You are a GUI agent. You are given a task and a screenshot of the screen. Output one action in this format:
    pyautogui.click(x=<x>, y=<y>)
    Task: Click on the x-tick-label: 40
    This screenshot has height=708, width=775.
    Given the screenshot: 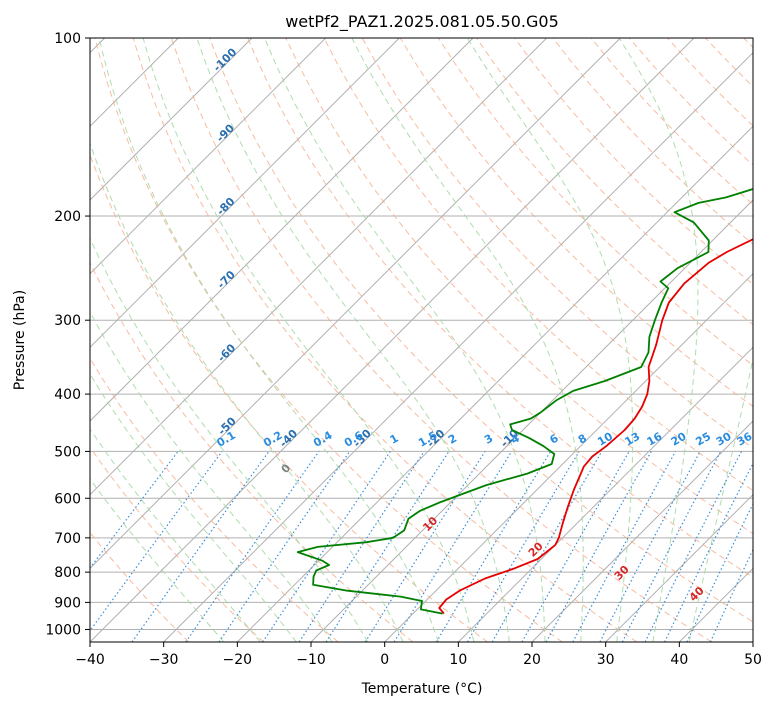 What is the action you would take?
    pyautogui.click(x=679, y=660)
    